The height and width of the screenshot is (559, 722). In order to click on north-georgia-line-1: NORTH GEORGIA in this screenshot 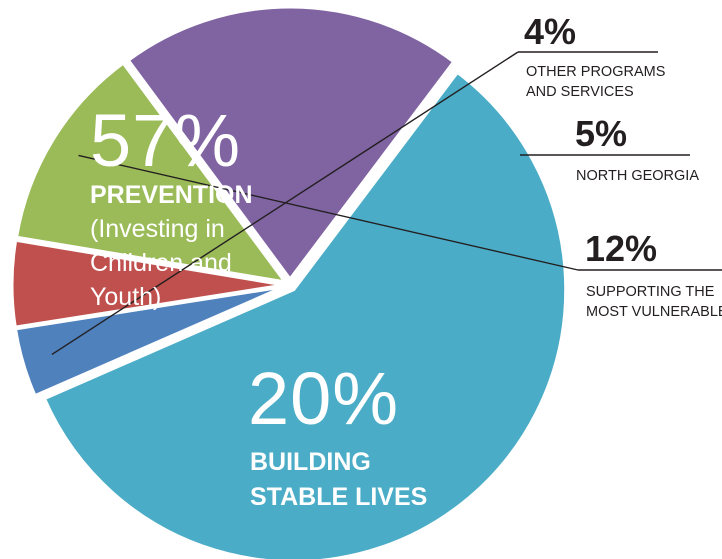, I will do `click(637, 176)`.